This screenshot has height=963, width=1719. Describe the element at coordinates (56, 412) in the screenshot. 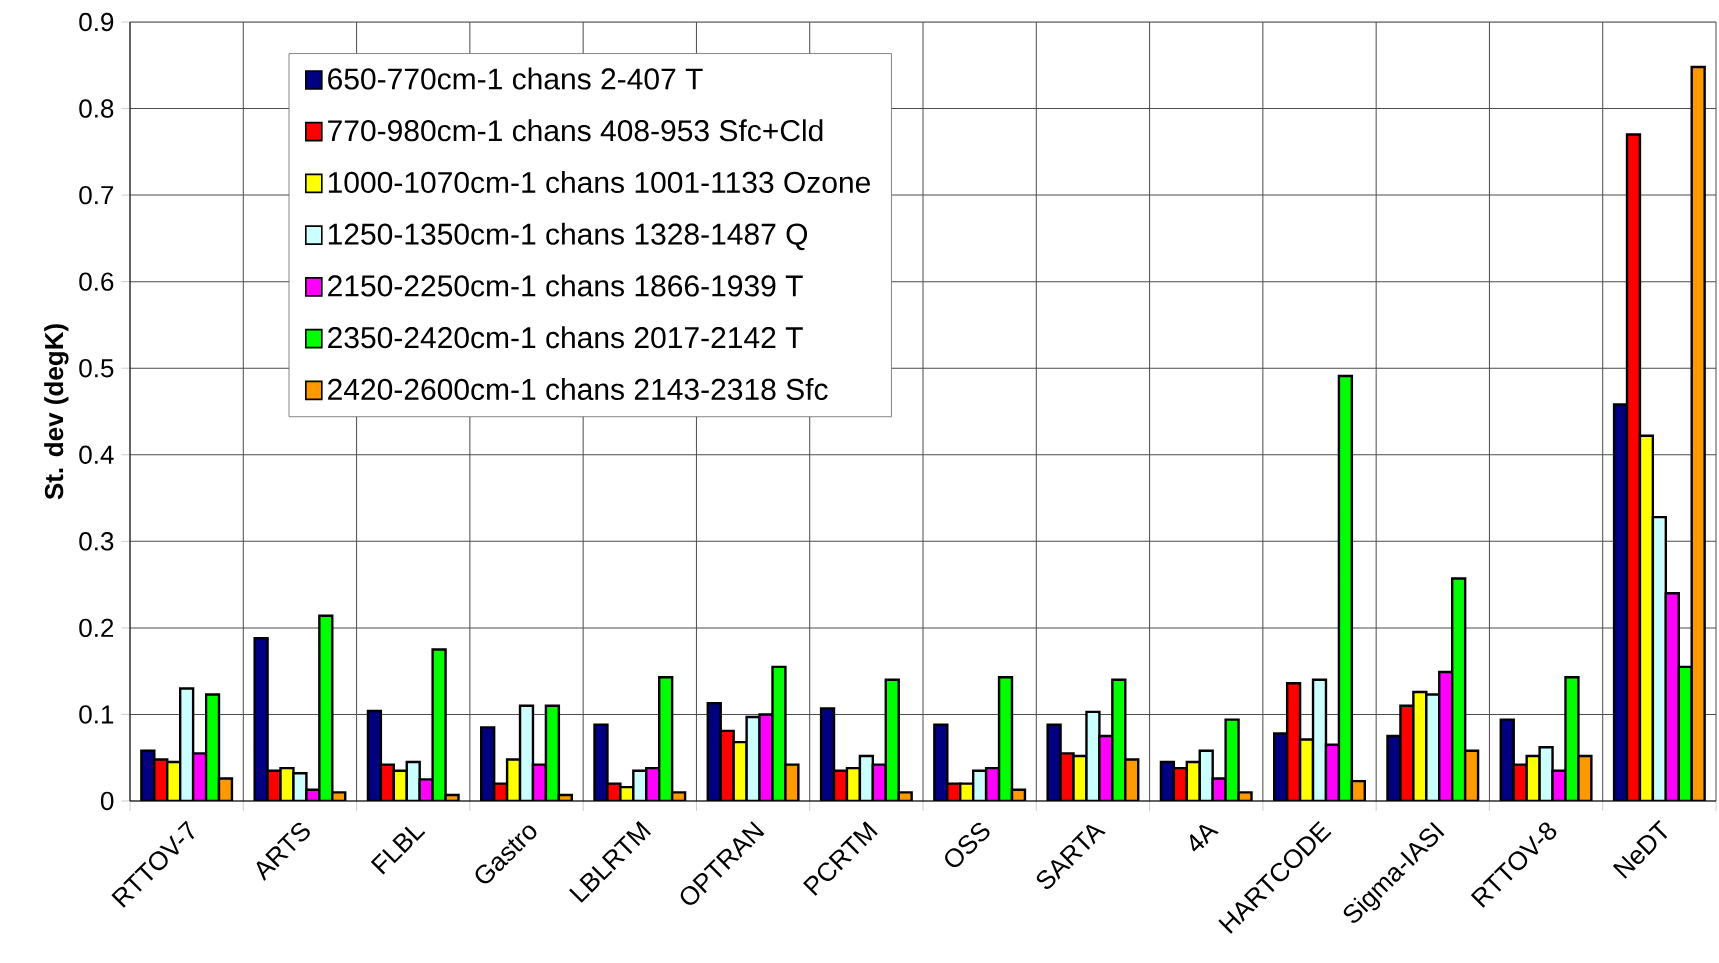

I see `y-axis-title: St. dev (degK)` at that location.